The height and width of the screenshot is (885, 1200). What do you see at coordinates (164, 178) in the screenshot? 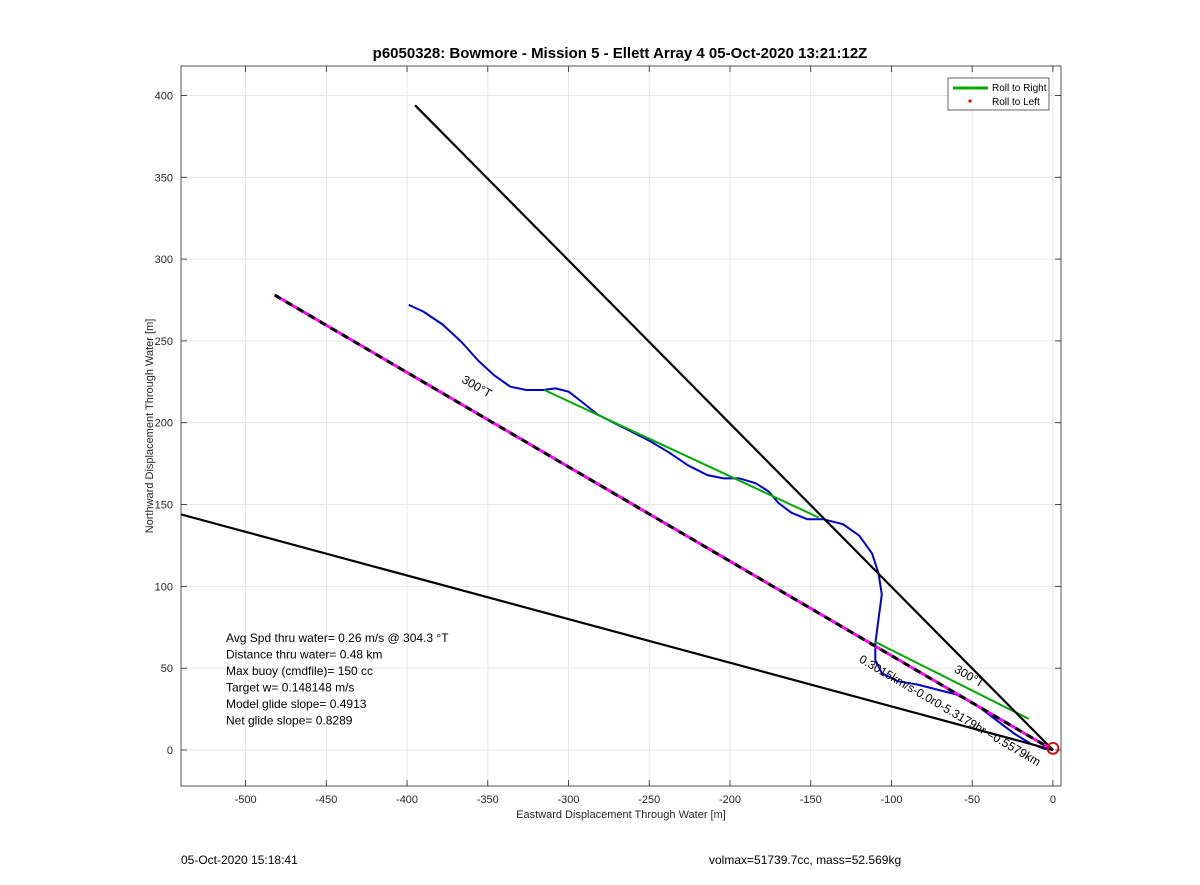
I see `y-tick-label: 350` at bounding box center [164, 178].